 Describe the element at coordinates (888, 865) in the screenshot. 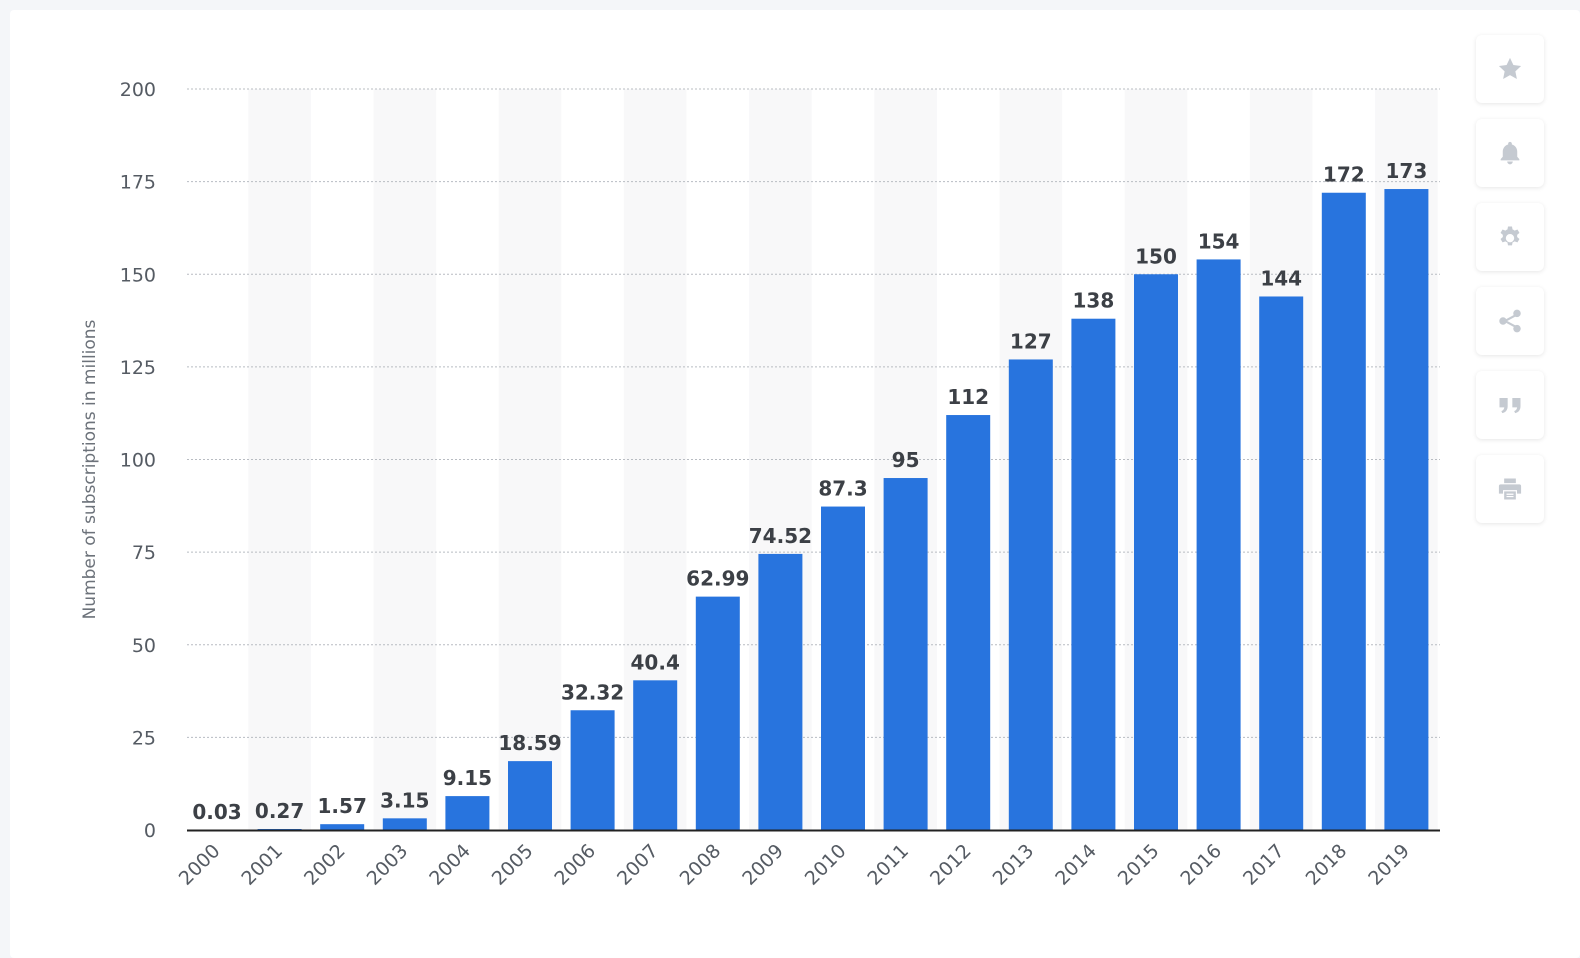

I see `x-tick-label: 2011` at that location.